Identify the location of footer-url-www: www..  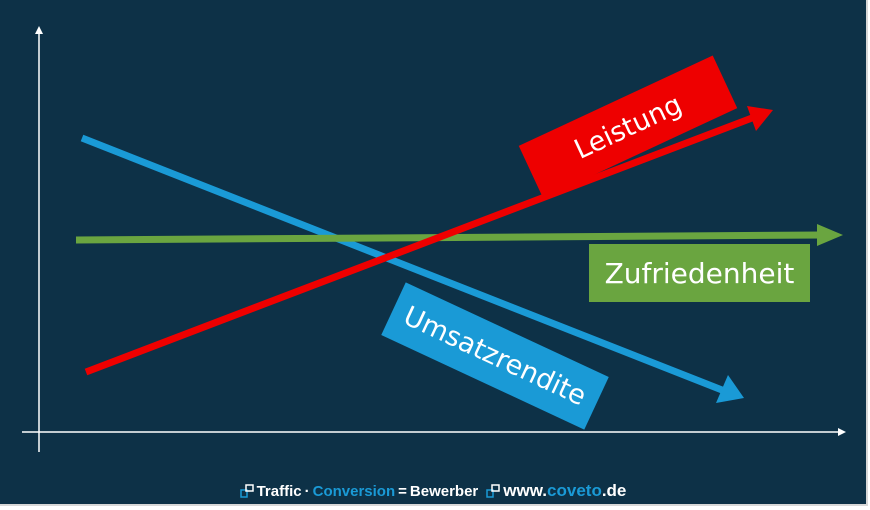
(525, 490).